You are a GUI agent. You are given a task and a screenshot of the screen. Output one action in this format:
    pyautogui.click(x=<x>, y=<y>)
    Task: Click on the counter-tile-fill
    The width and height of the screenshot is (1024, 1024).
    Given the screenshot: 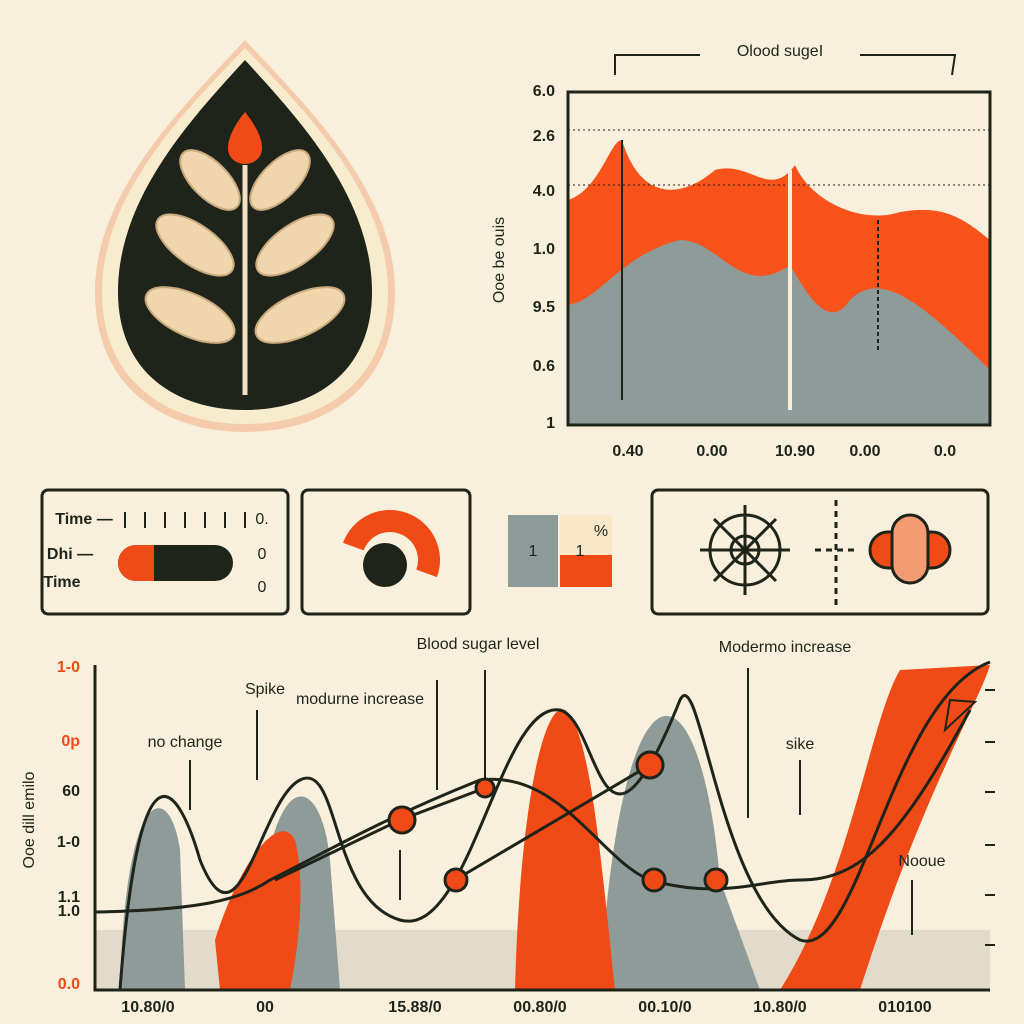 What is the action you would take?
    pyautogui.click(x=586, y=571)
    